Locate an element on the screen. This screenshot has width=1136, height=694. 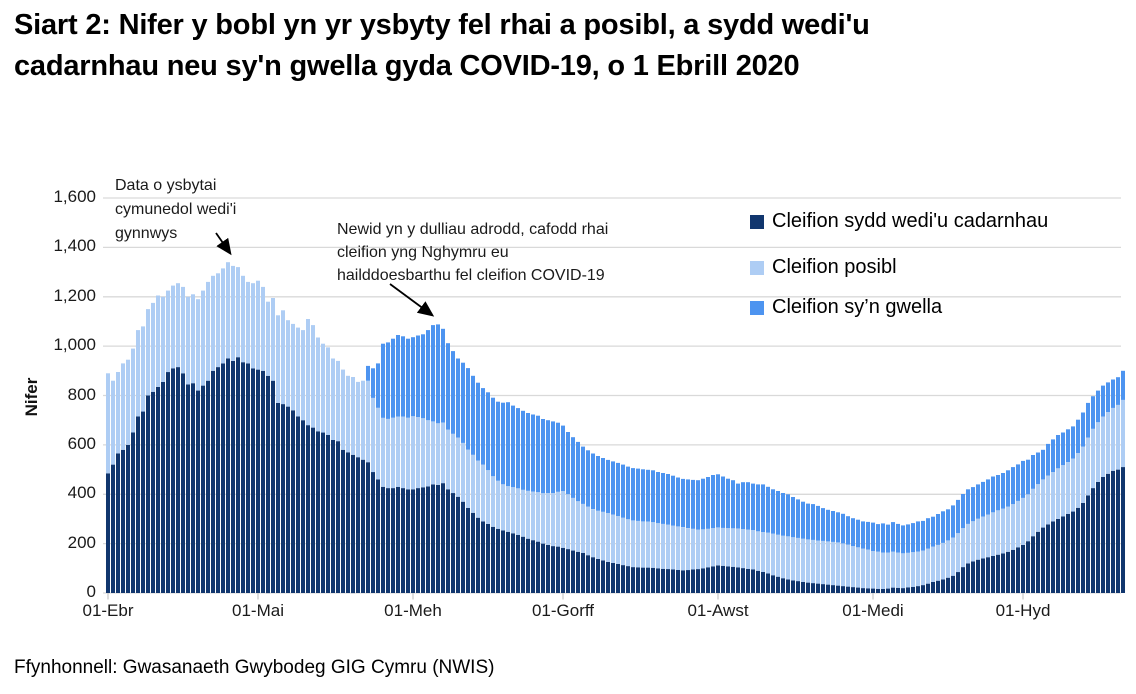
annotation-community-hospitals: Data o ysbytai cymunedol wedi'i gynnwys is located at coordinates (175, 210).